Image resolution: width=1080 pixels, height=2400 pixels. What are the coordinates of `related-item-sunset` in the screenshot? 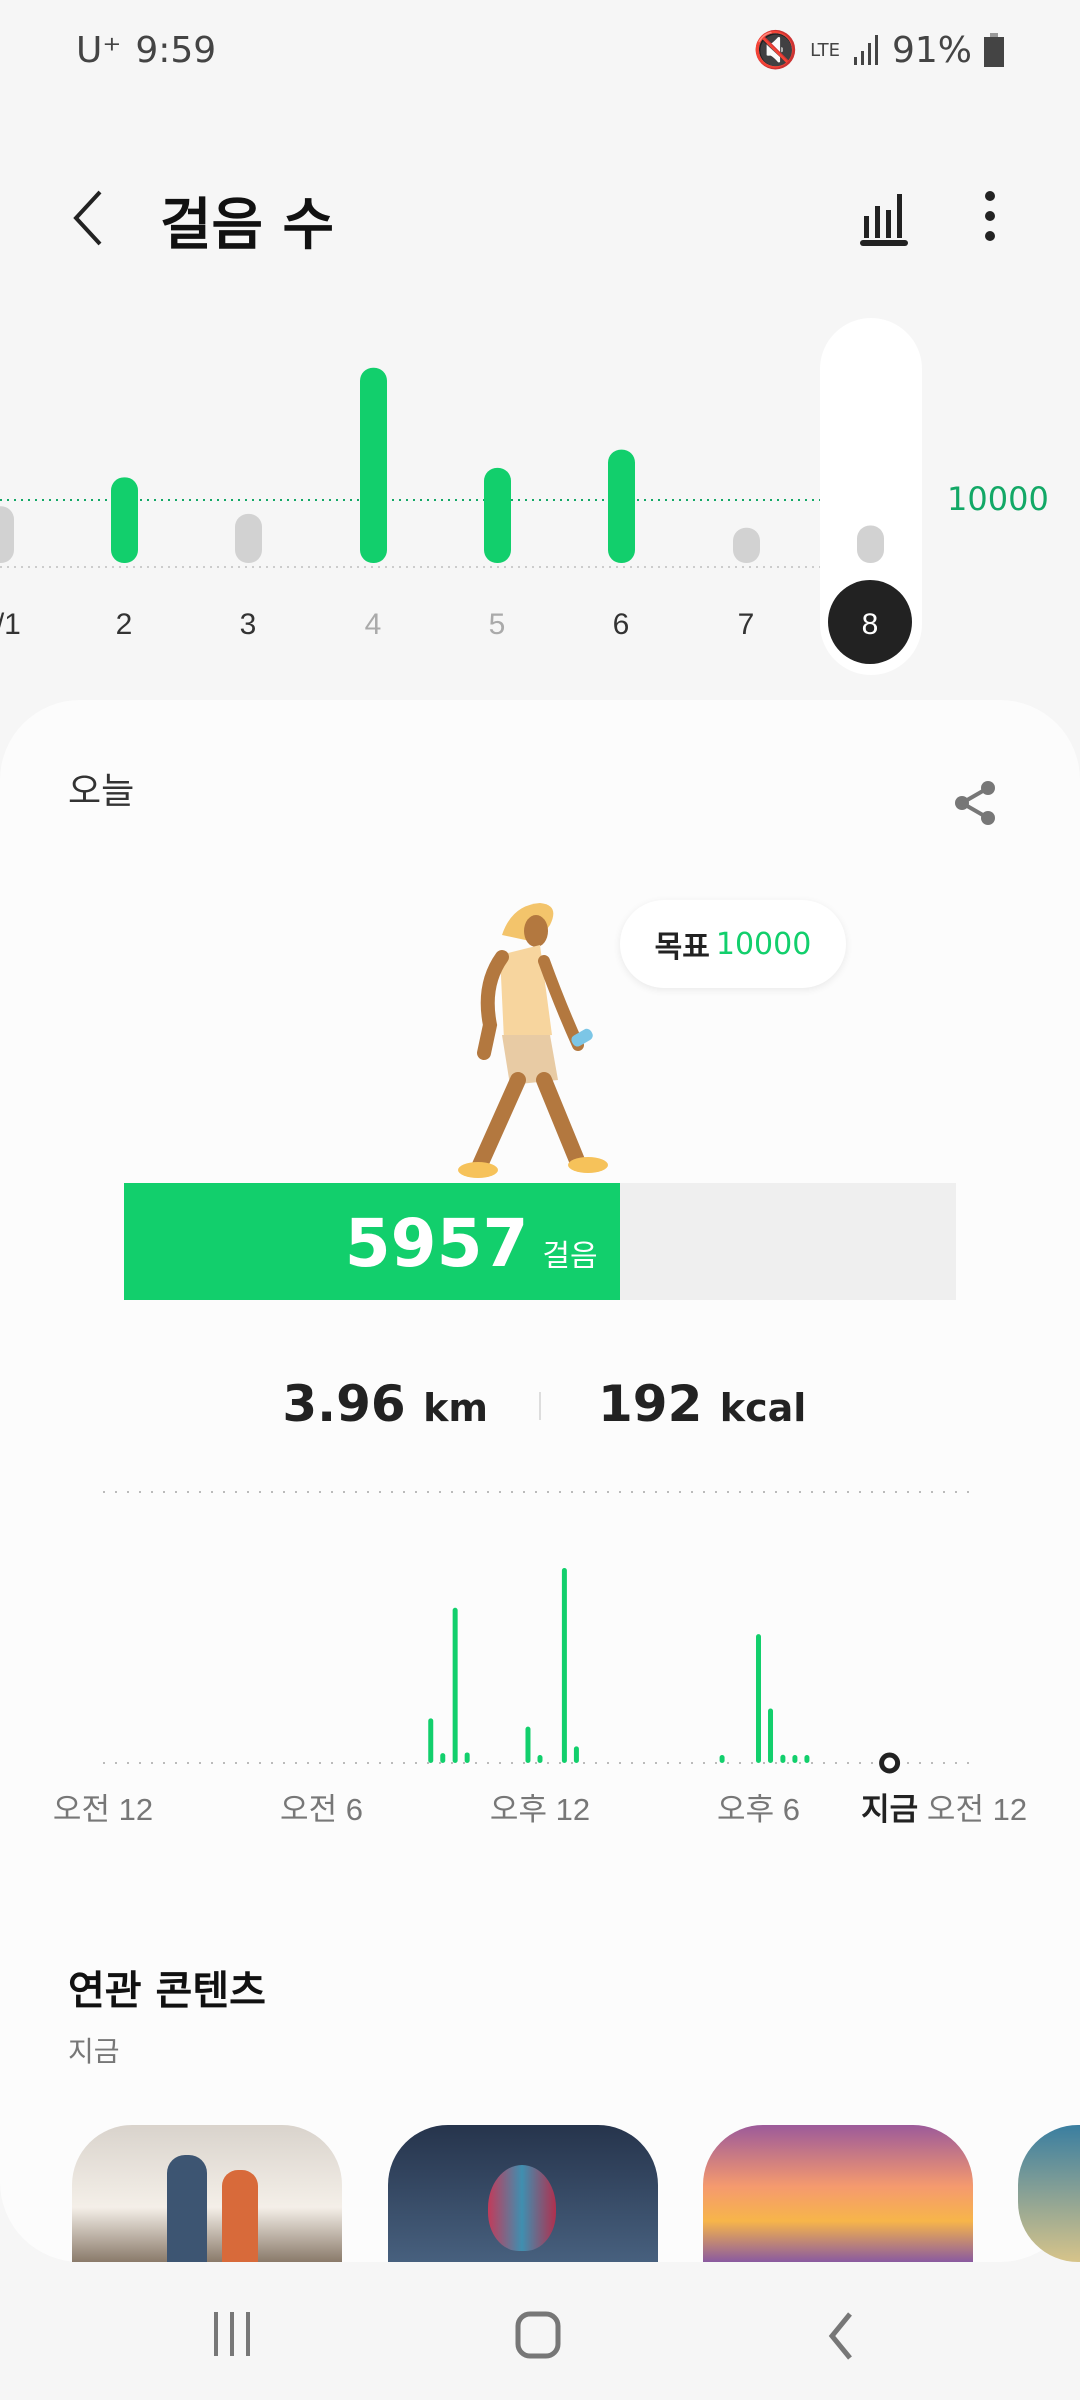 It's located at (838, 2193).